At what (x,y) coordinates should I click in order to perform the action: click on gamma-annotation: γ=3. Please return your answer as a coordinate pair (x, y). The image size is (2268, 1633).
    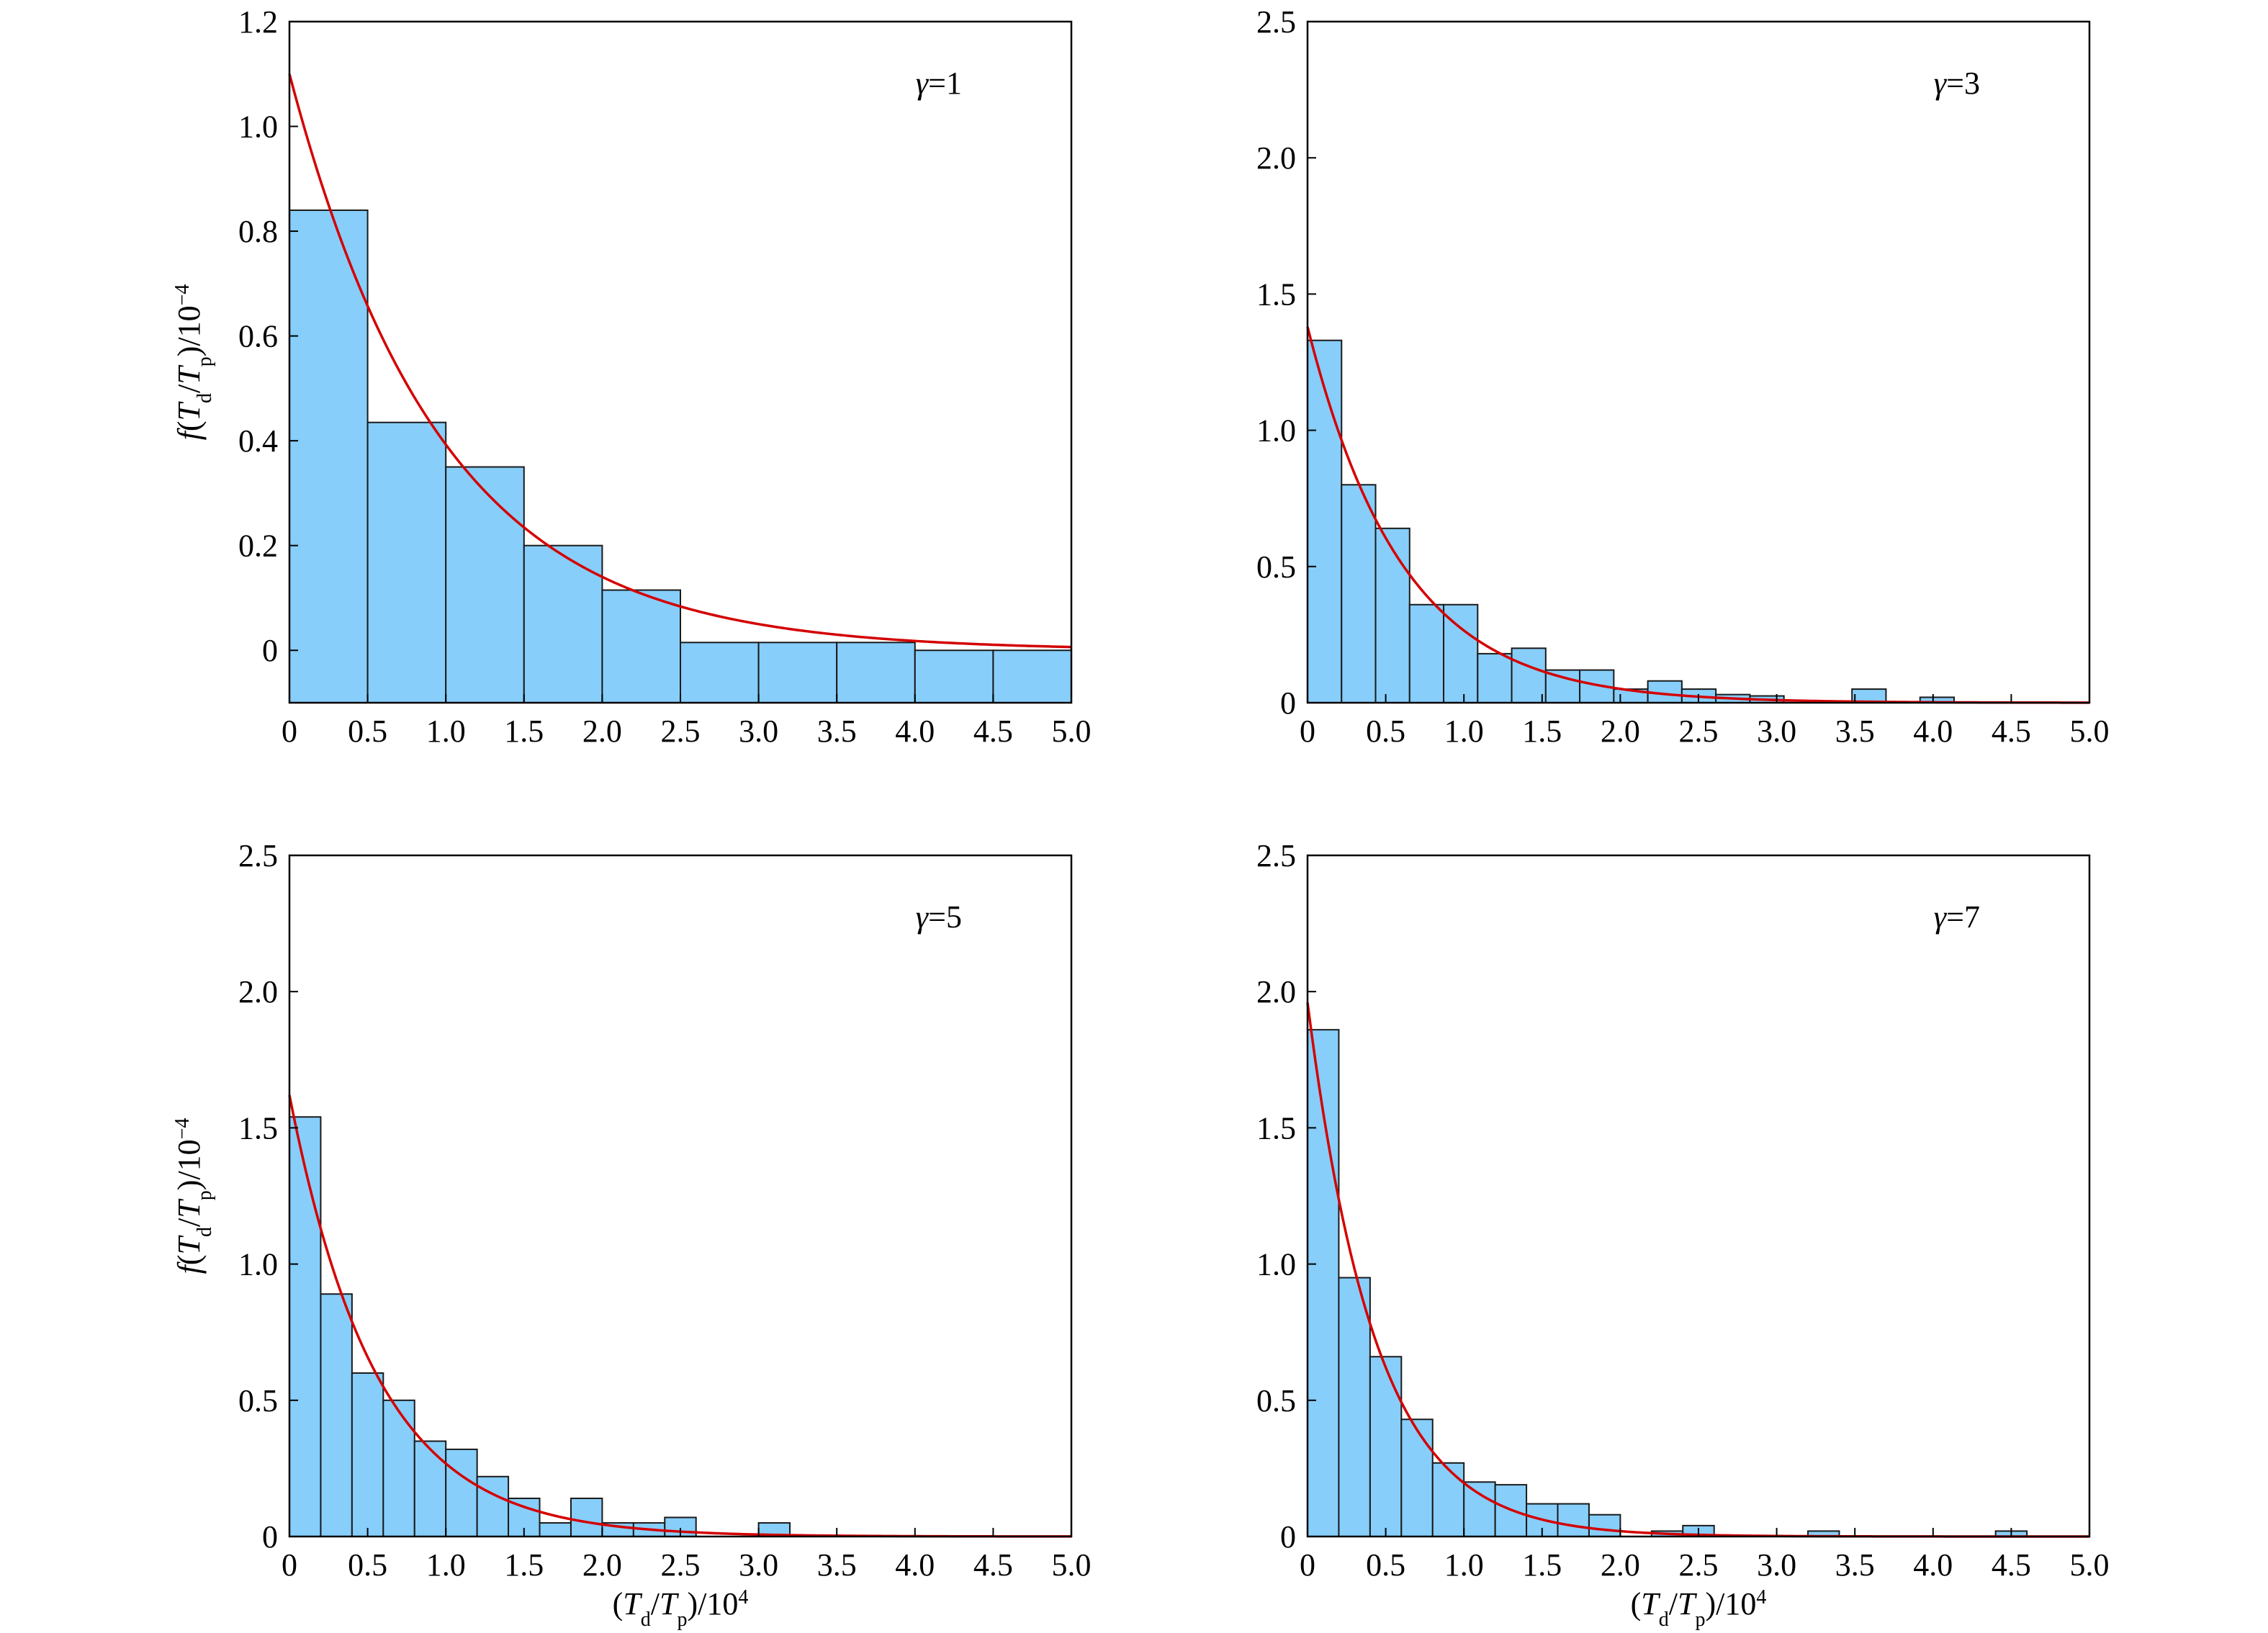
    Looking at the image, I should click on (1957, 83).